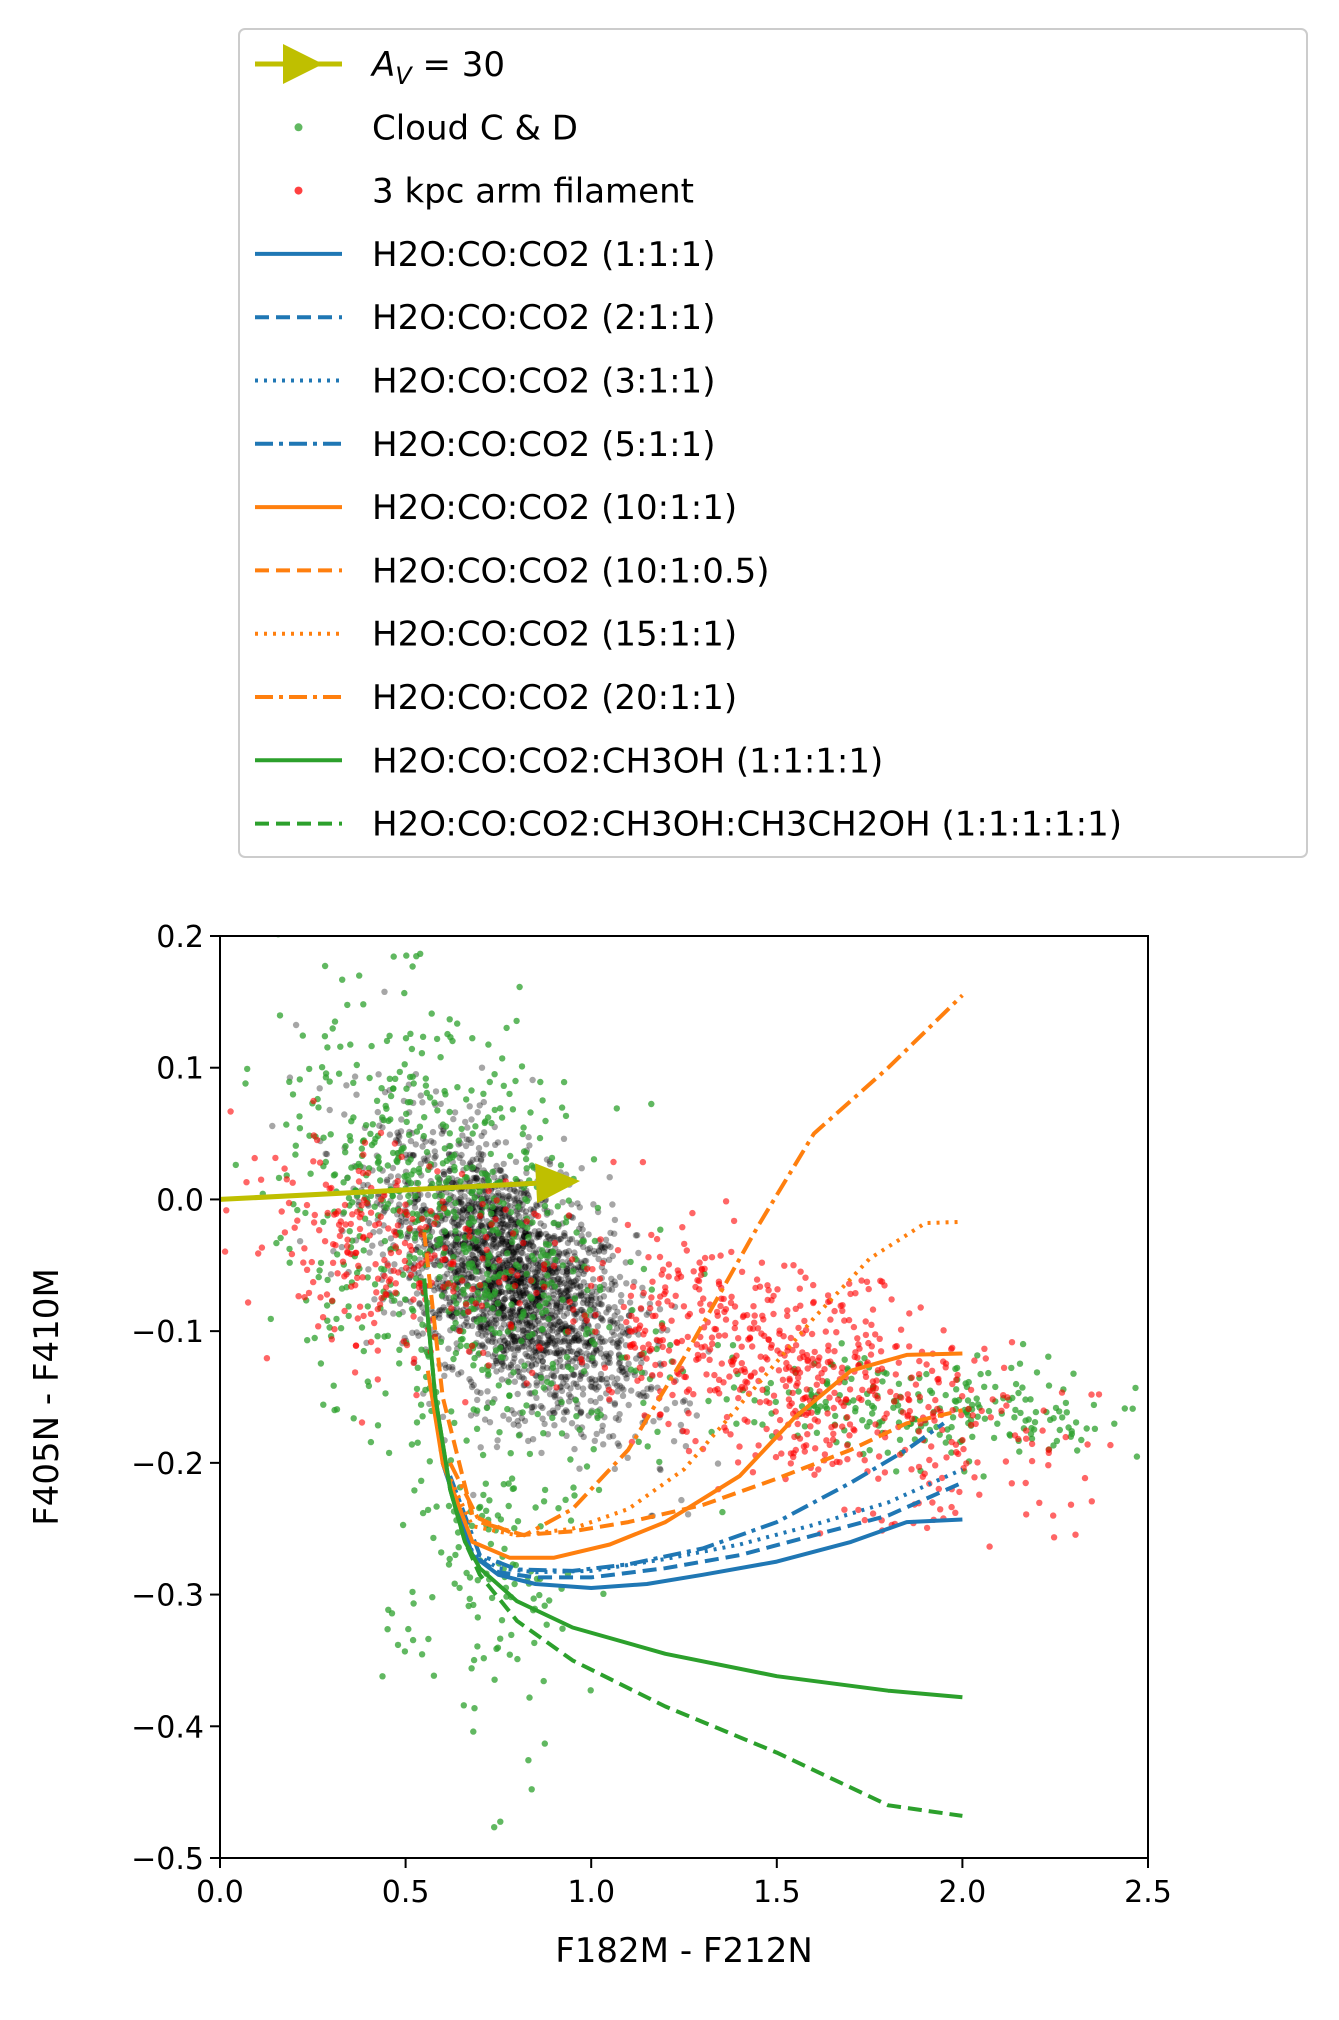 This screenshot has height=2020, width=1339. I want to click on legend-label: H2O:CO:CO2 (15:1:1), so click(554, 635).